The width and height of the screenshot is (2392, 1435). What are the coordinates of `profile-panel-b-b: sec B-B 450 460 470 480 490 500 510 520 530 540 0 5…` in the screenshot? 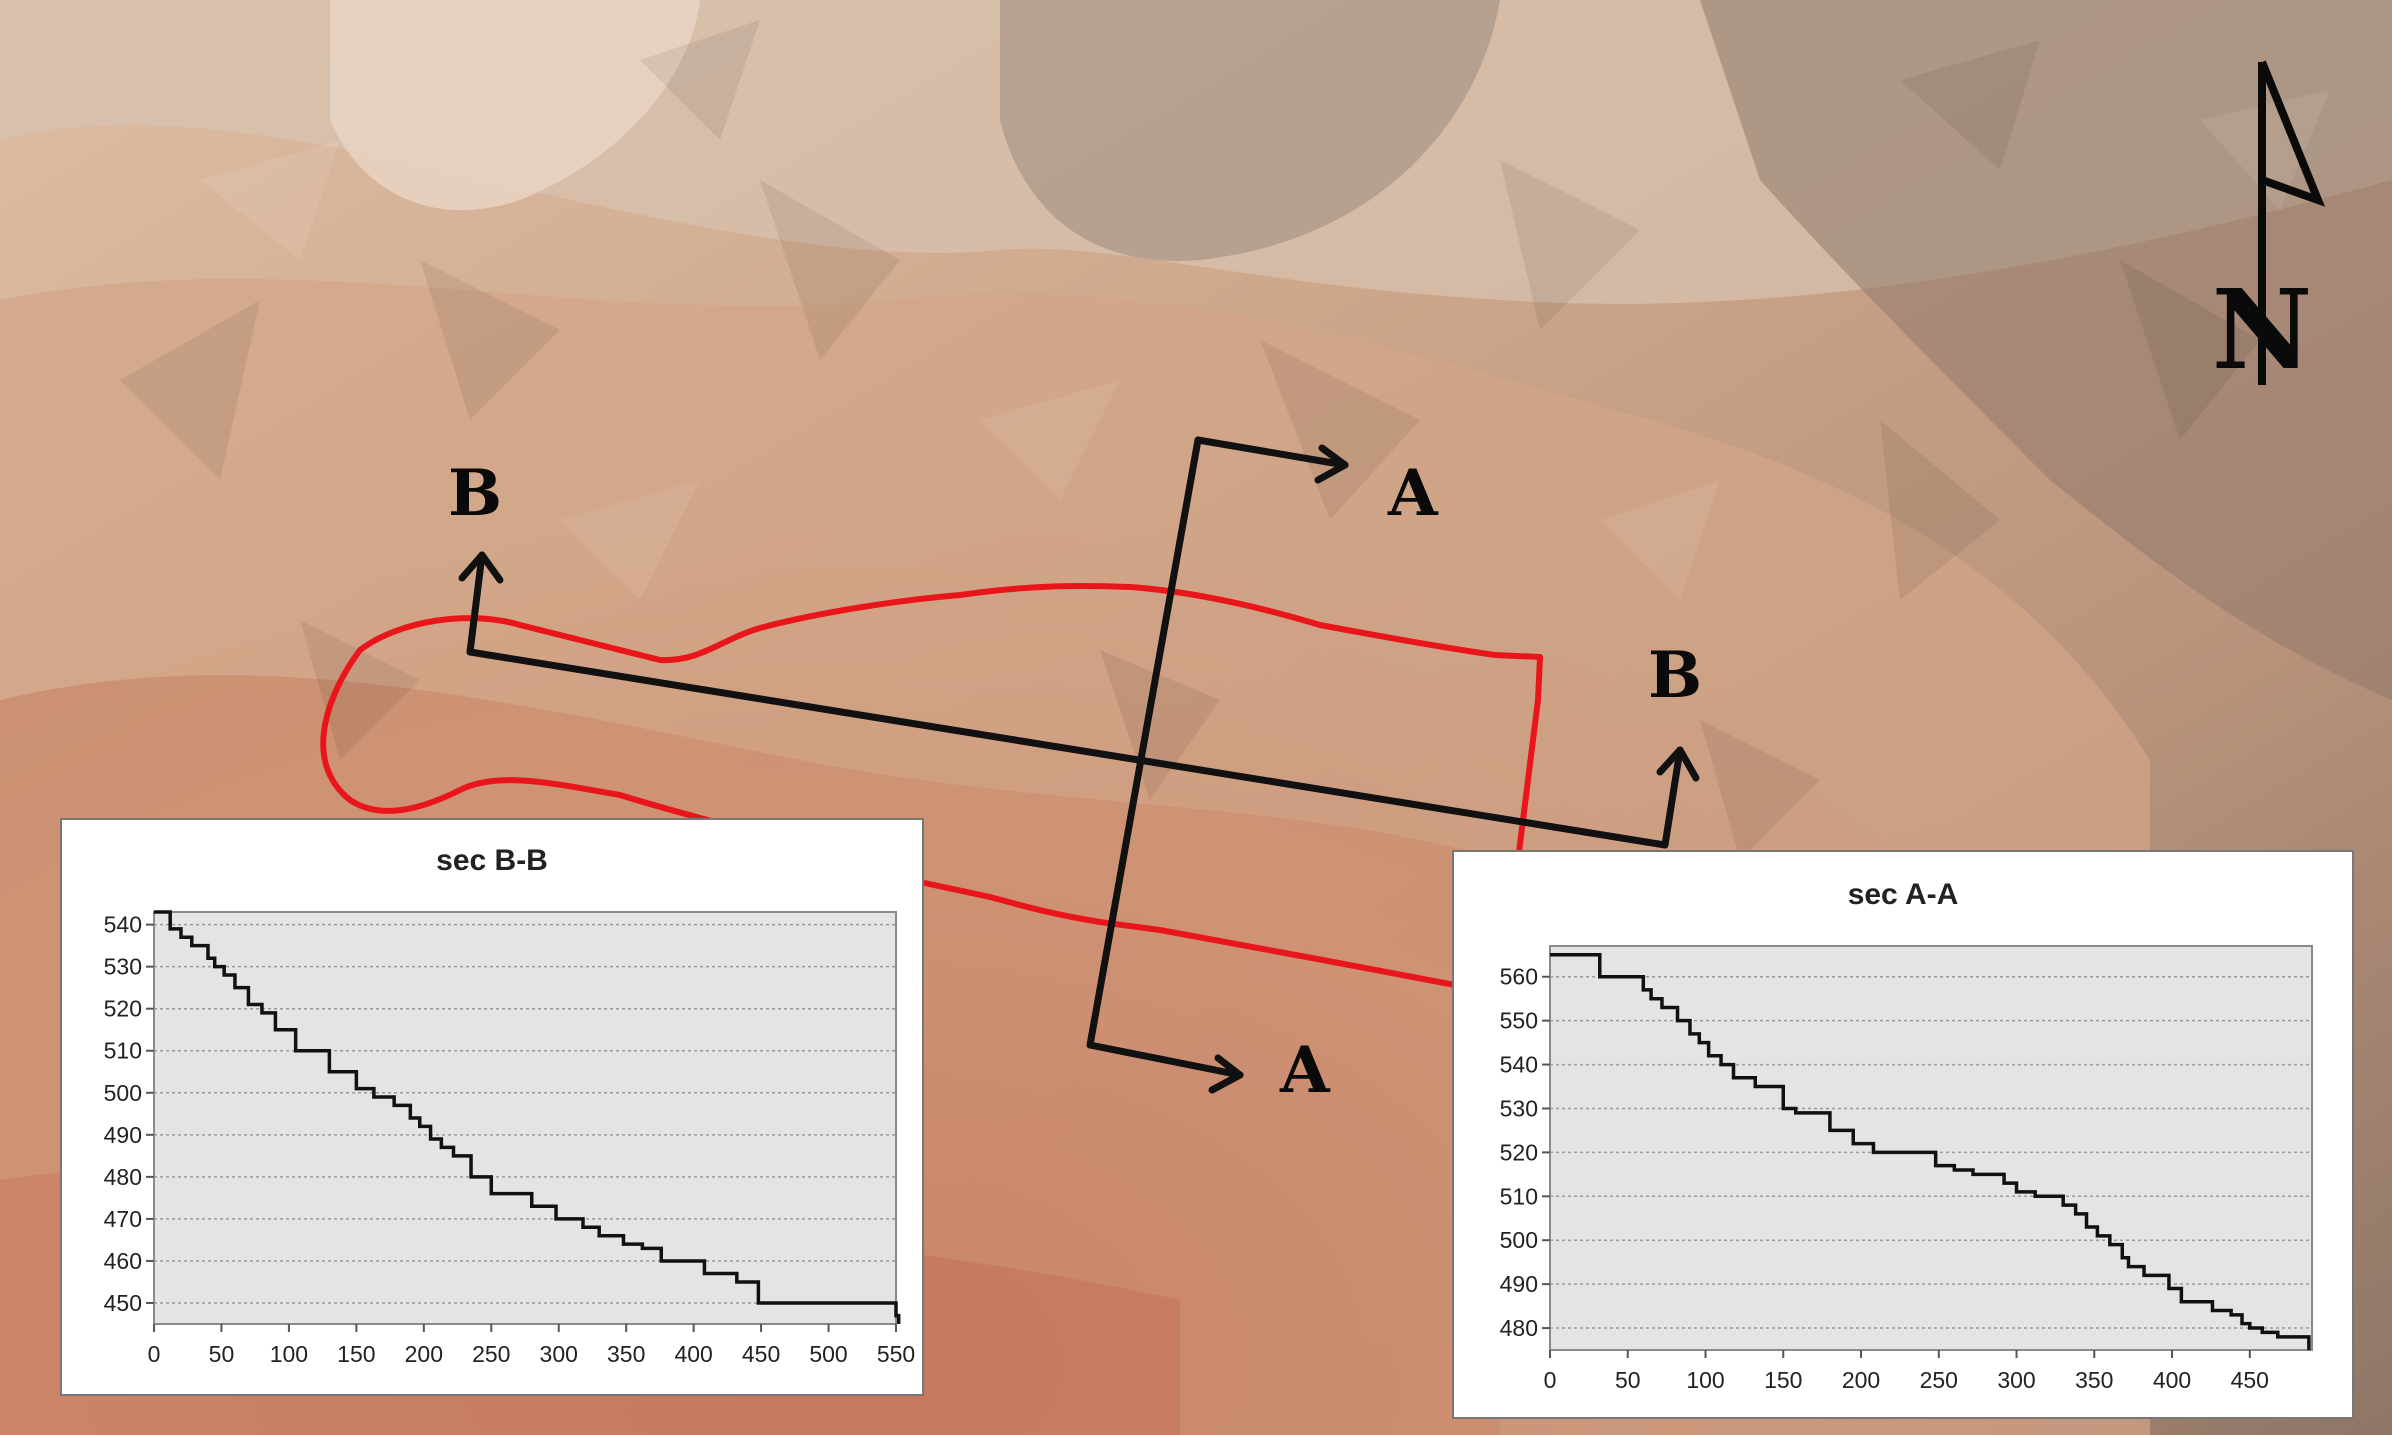 It's located at (492, 1107).